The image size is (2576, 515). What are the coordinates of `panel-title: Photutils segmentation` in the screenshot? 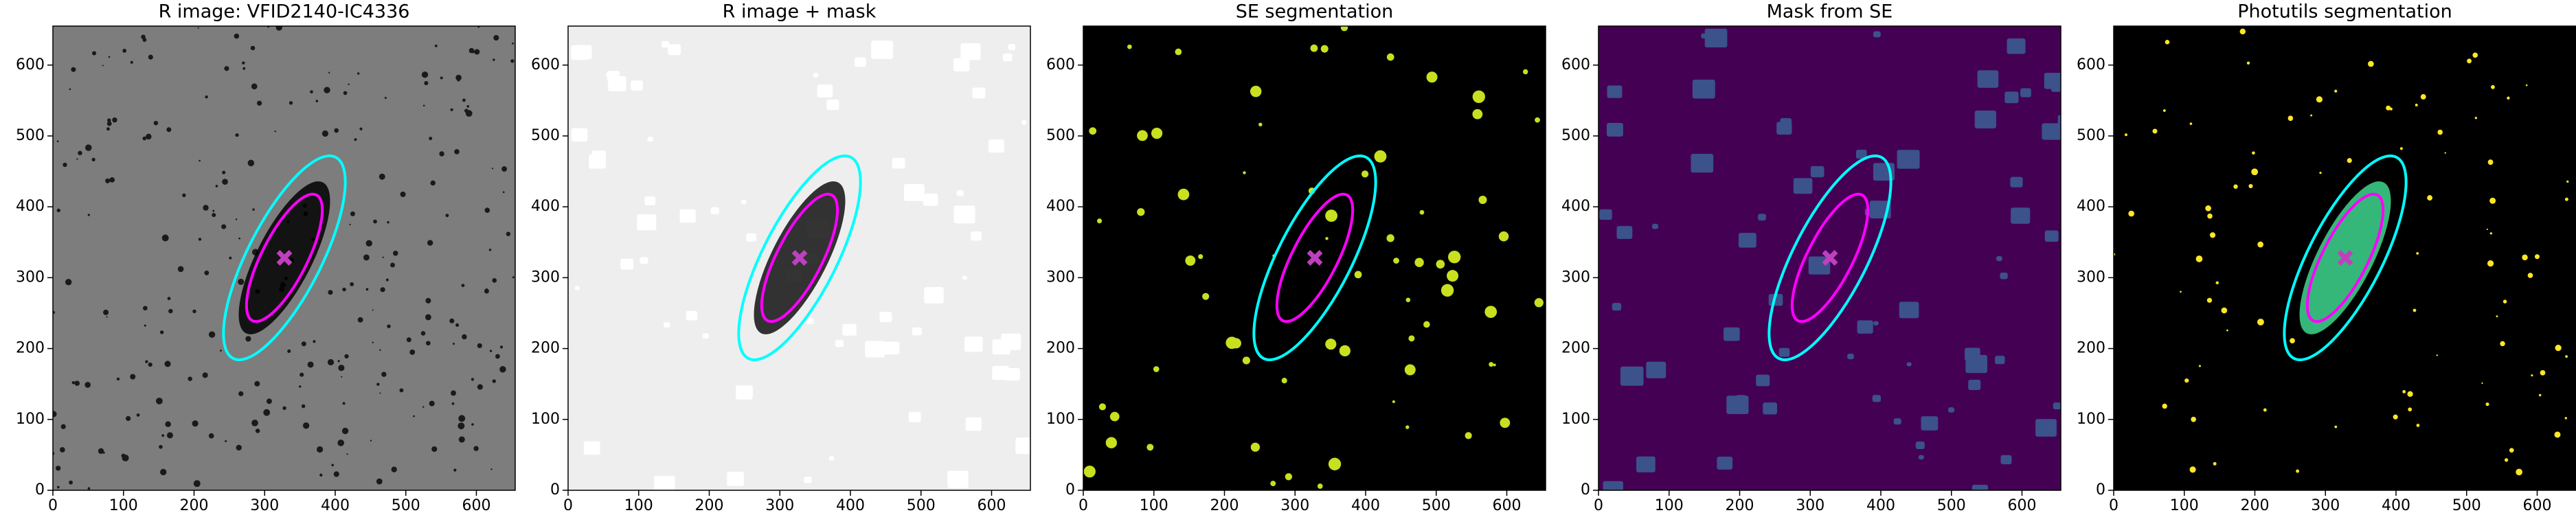 It's located at (2344, 12).